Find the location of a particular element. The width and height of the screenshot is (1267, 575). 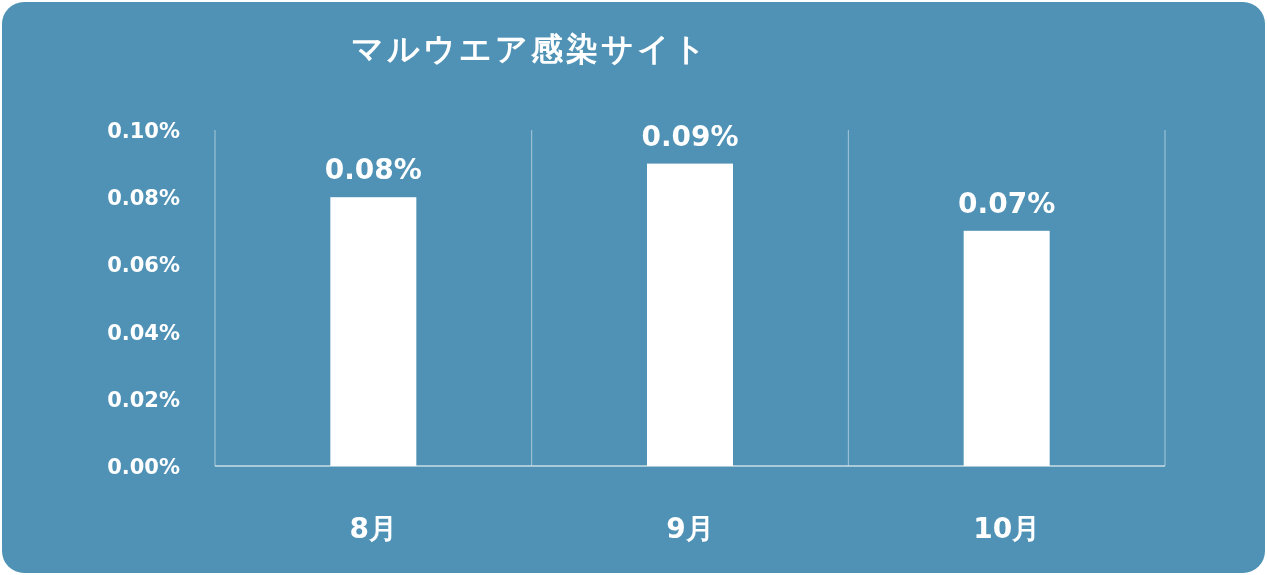

y-tick-label: 0.04% is located at coordinates (143, 332).